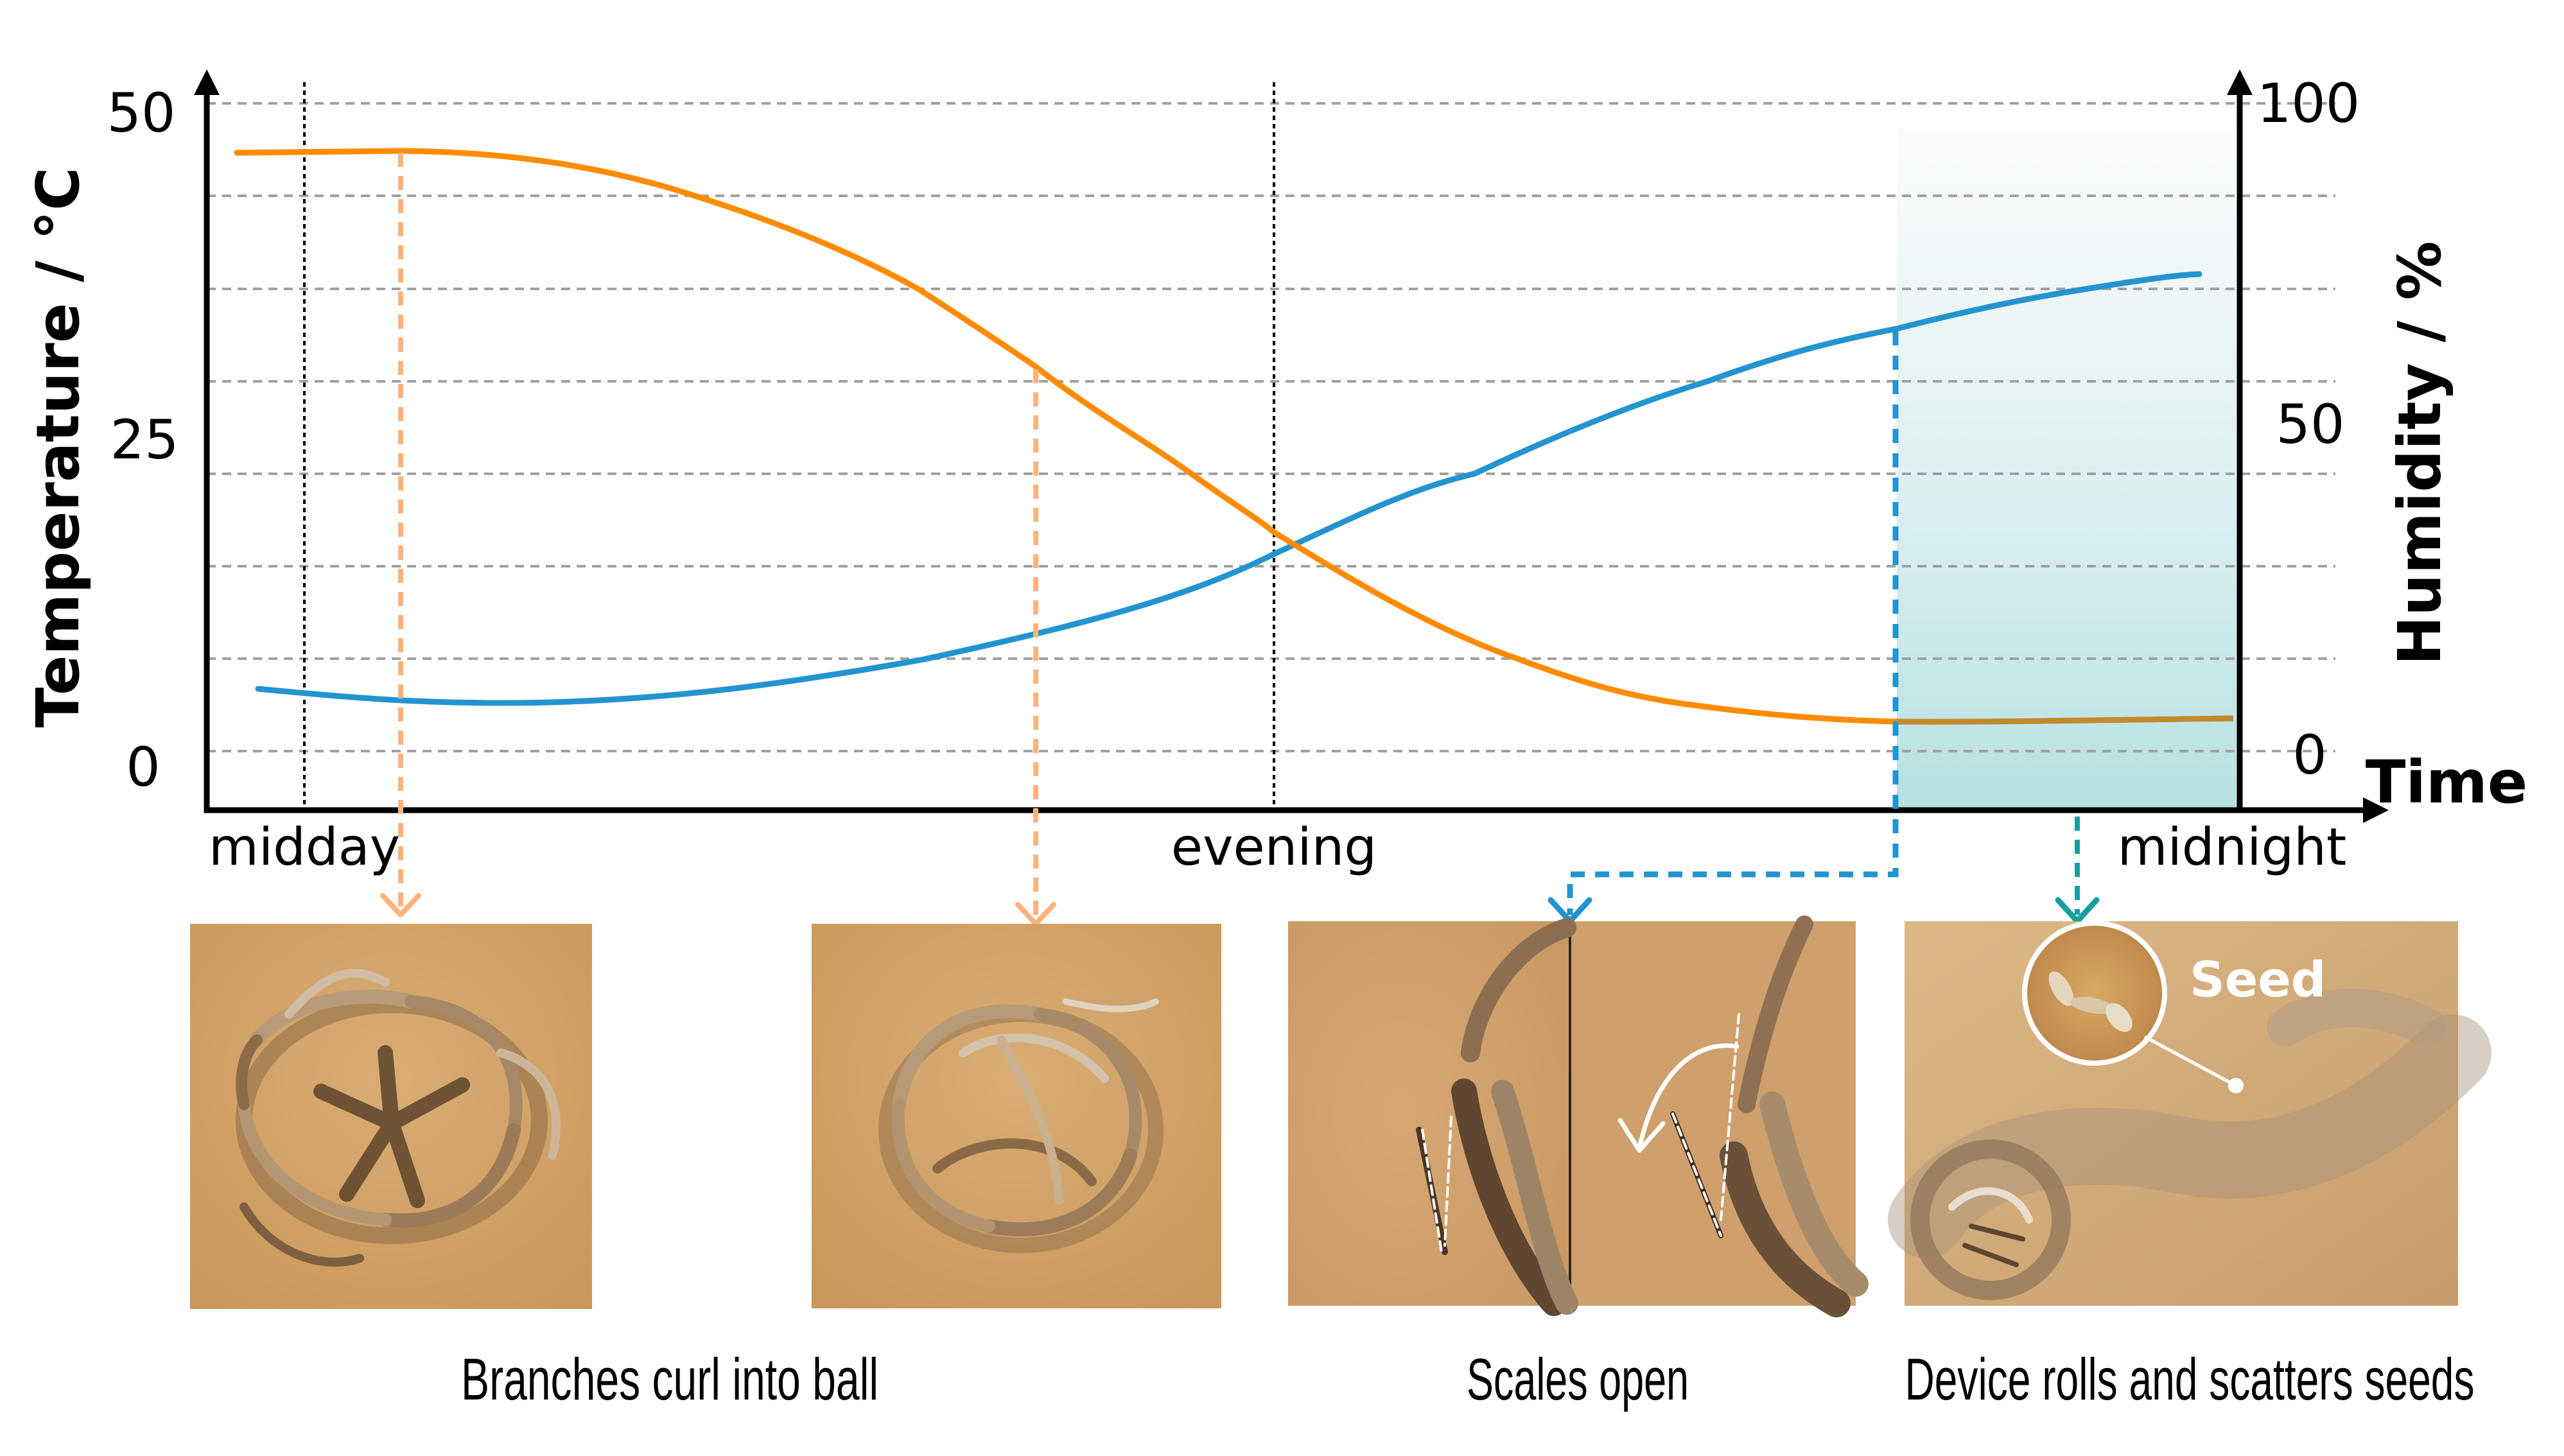 This screenshot has height=1456, width=2564. Describe the element at coordinates (304, 847) in the screenshot. I see `time-label-midday: midday` at that location.